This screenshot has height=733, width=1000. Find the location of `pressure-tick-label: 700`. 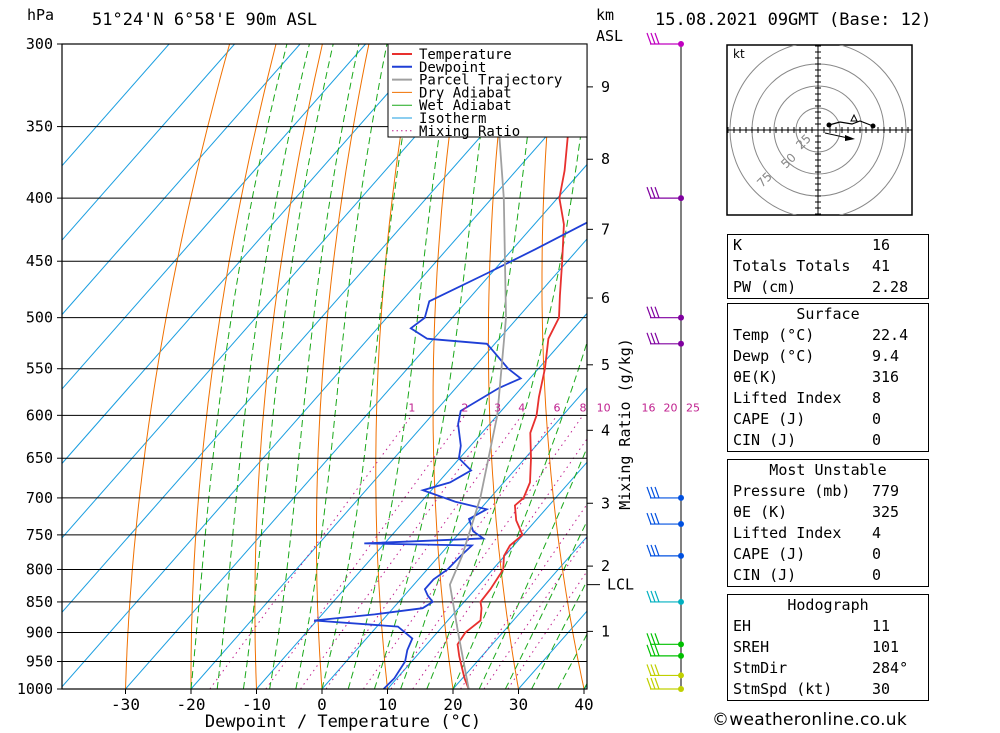

pressure-tick-label: 700 is located at coordinates (39, 498).